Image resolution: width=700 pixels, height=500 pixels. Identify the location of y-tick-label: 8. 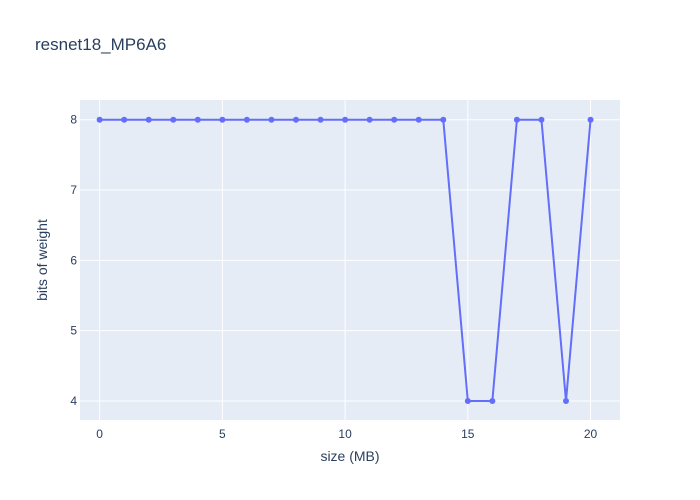
(73, 120).